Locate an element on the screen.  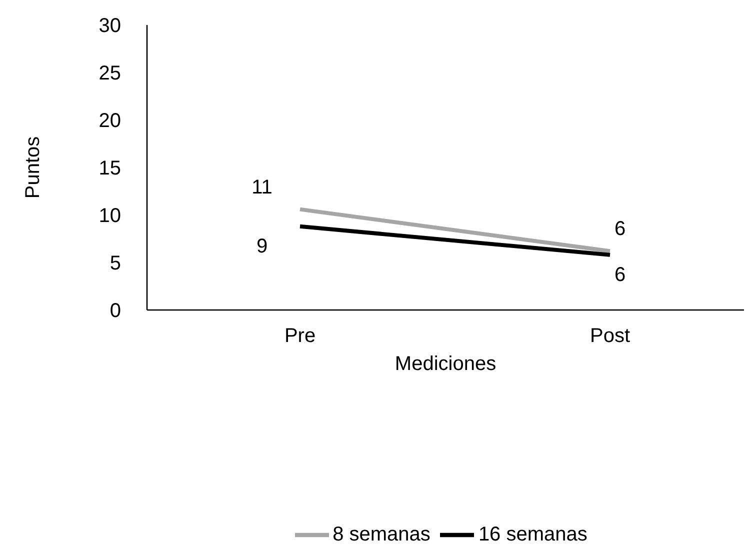
y-tick-label: 20 is located at coordinates (109, 121).